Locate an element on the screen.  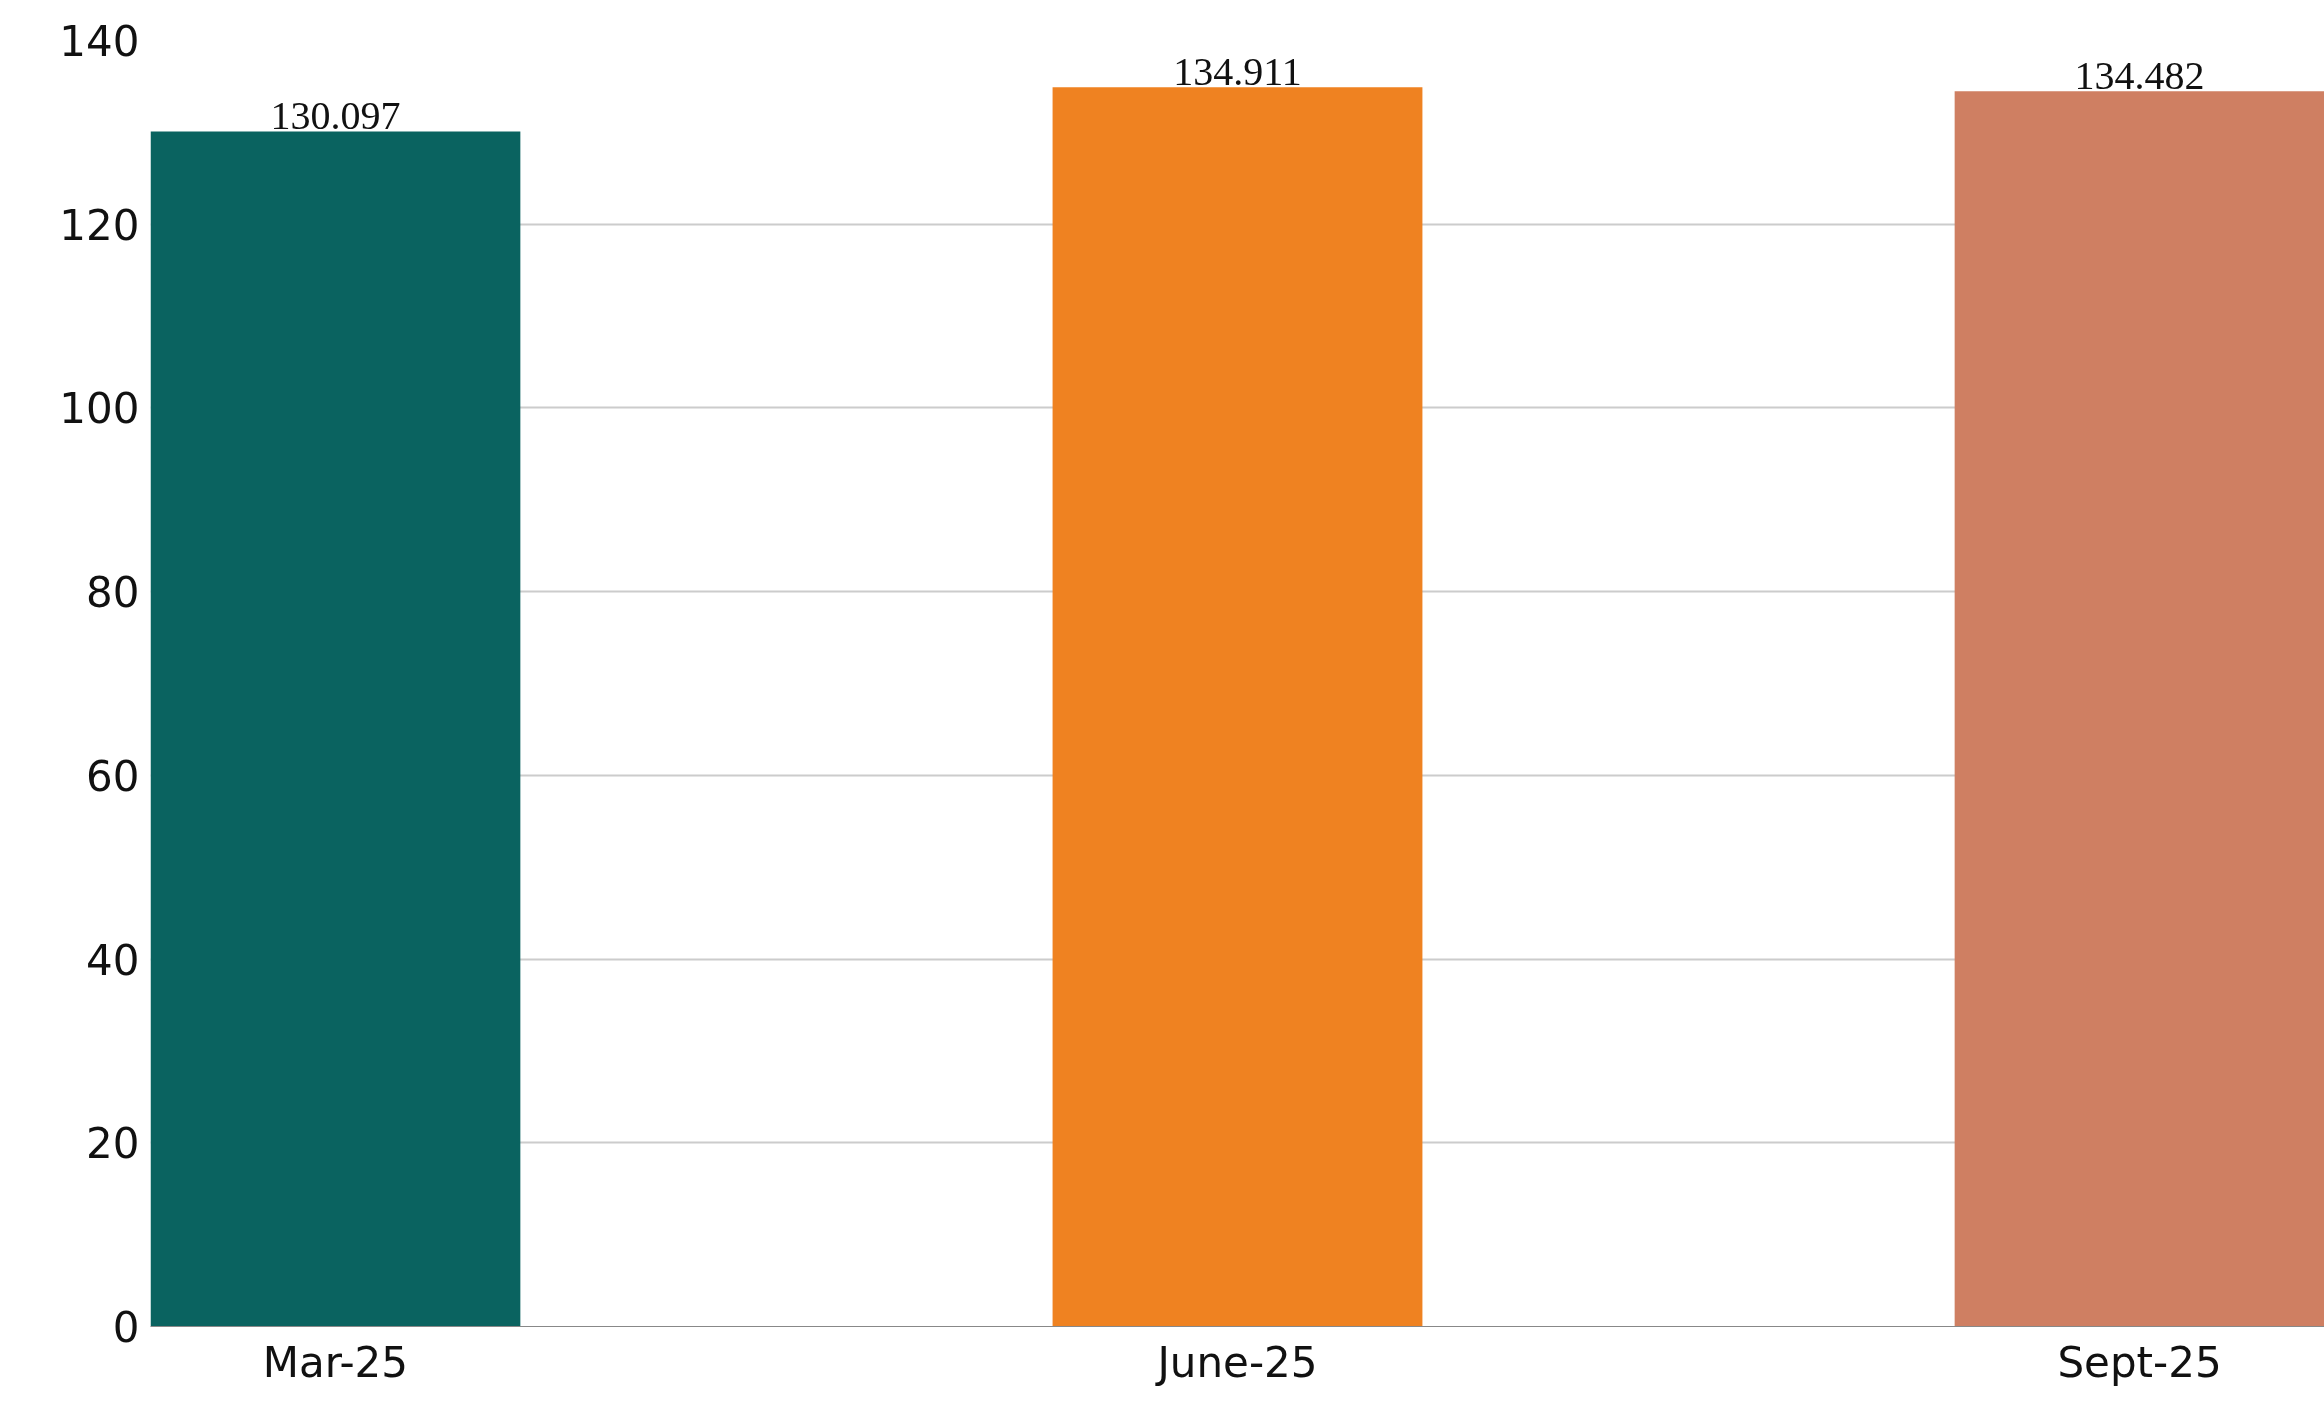
data-label: 134.482 is located at coordinates (2139, 76).